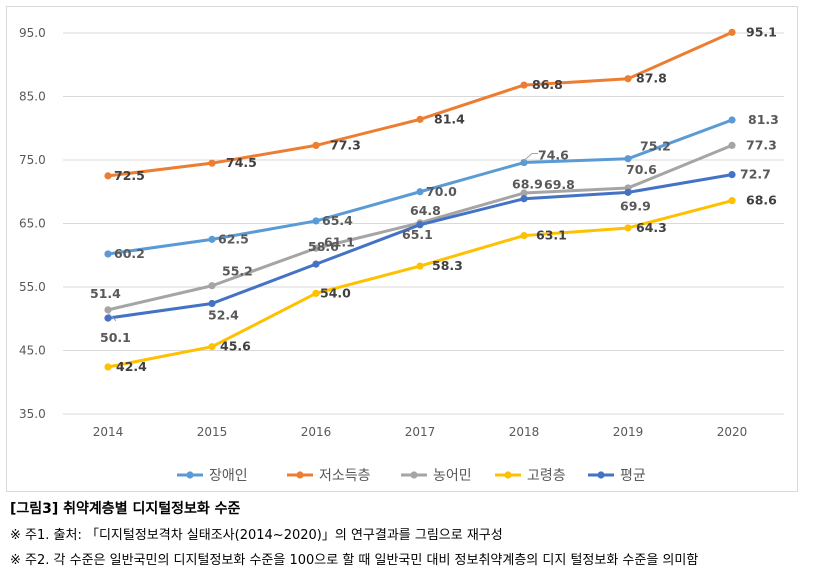 This screenshot has height=577, width=815. I want to click on data-label: 42.4, so click(131, 366).